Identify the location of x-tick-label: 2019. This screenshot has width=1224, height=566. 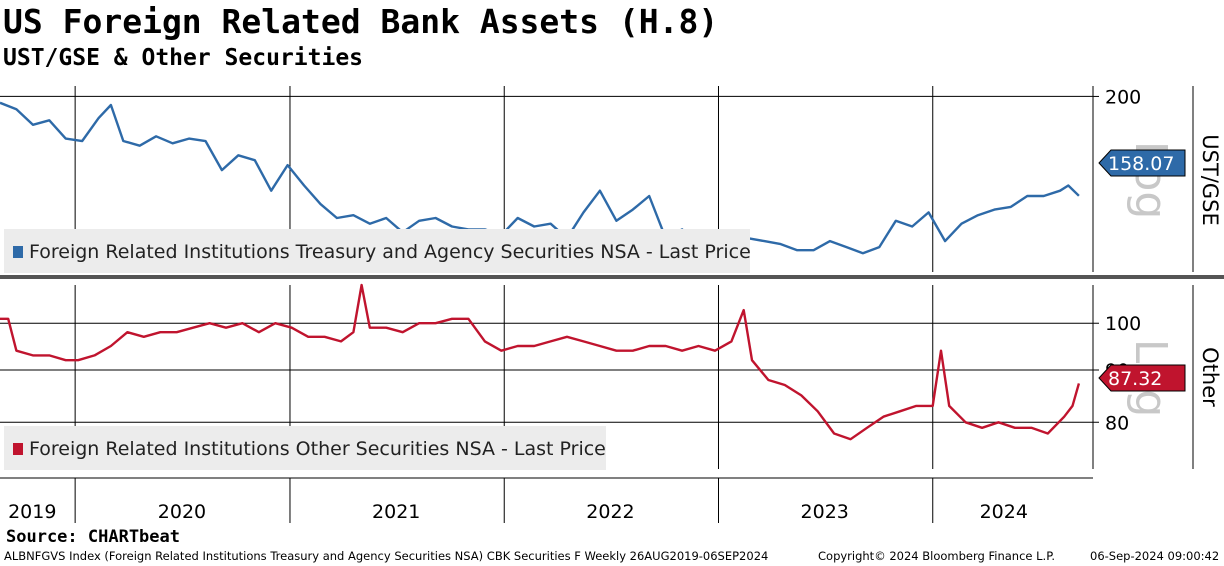
(32, 512).